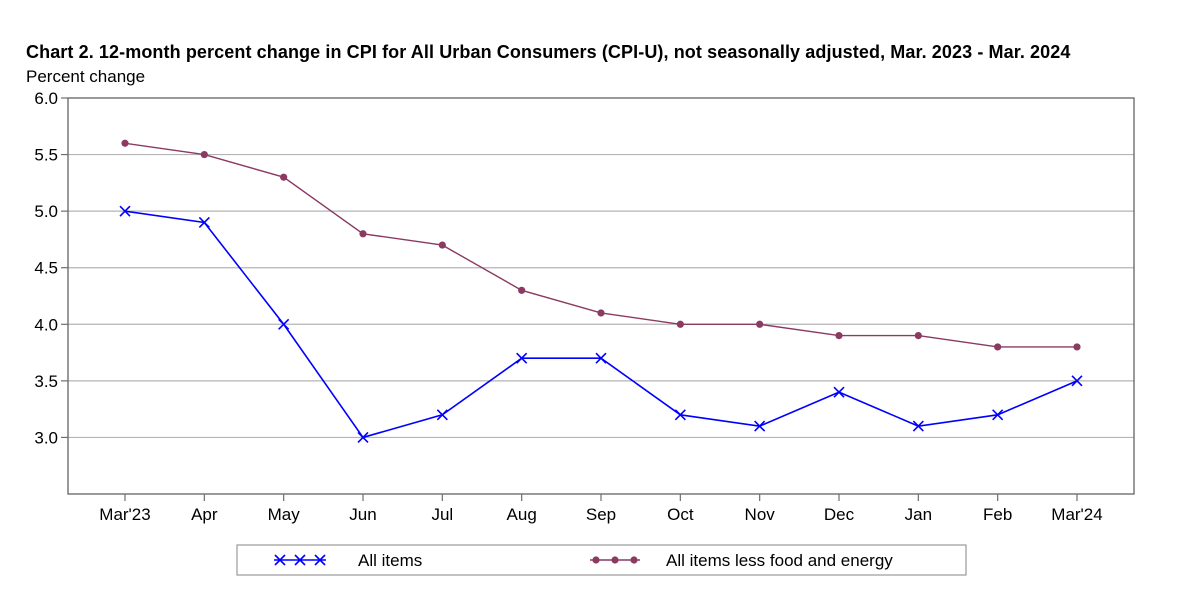 The height and width of the screenshot is (616, 1200). I want to click on x-tick-label: Apr, so click(204, 514).